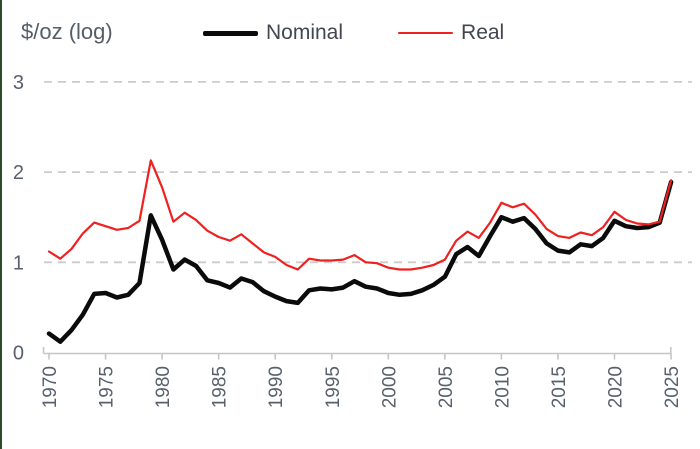 The width and height of the screenshot is (700, 449). I want to click on legend-label-real: Real, so click(483, 32).